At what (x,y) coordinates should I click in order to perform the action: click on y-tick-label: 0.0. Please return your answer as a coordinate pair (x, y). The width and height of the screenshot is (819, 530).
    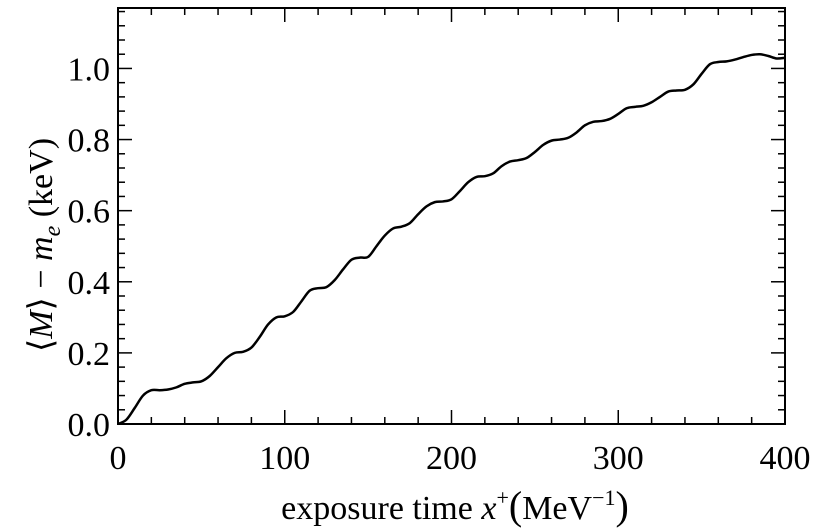
    Looking at the image, I should click on (89, 425).